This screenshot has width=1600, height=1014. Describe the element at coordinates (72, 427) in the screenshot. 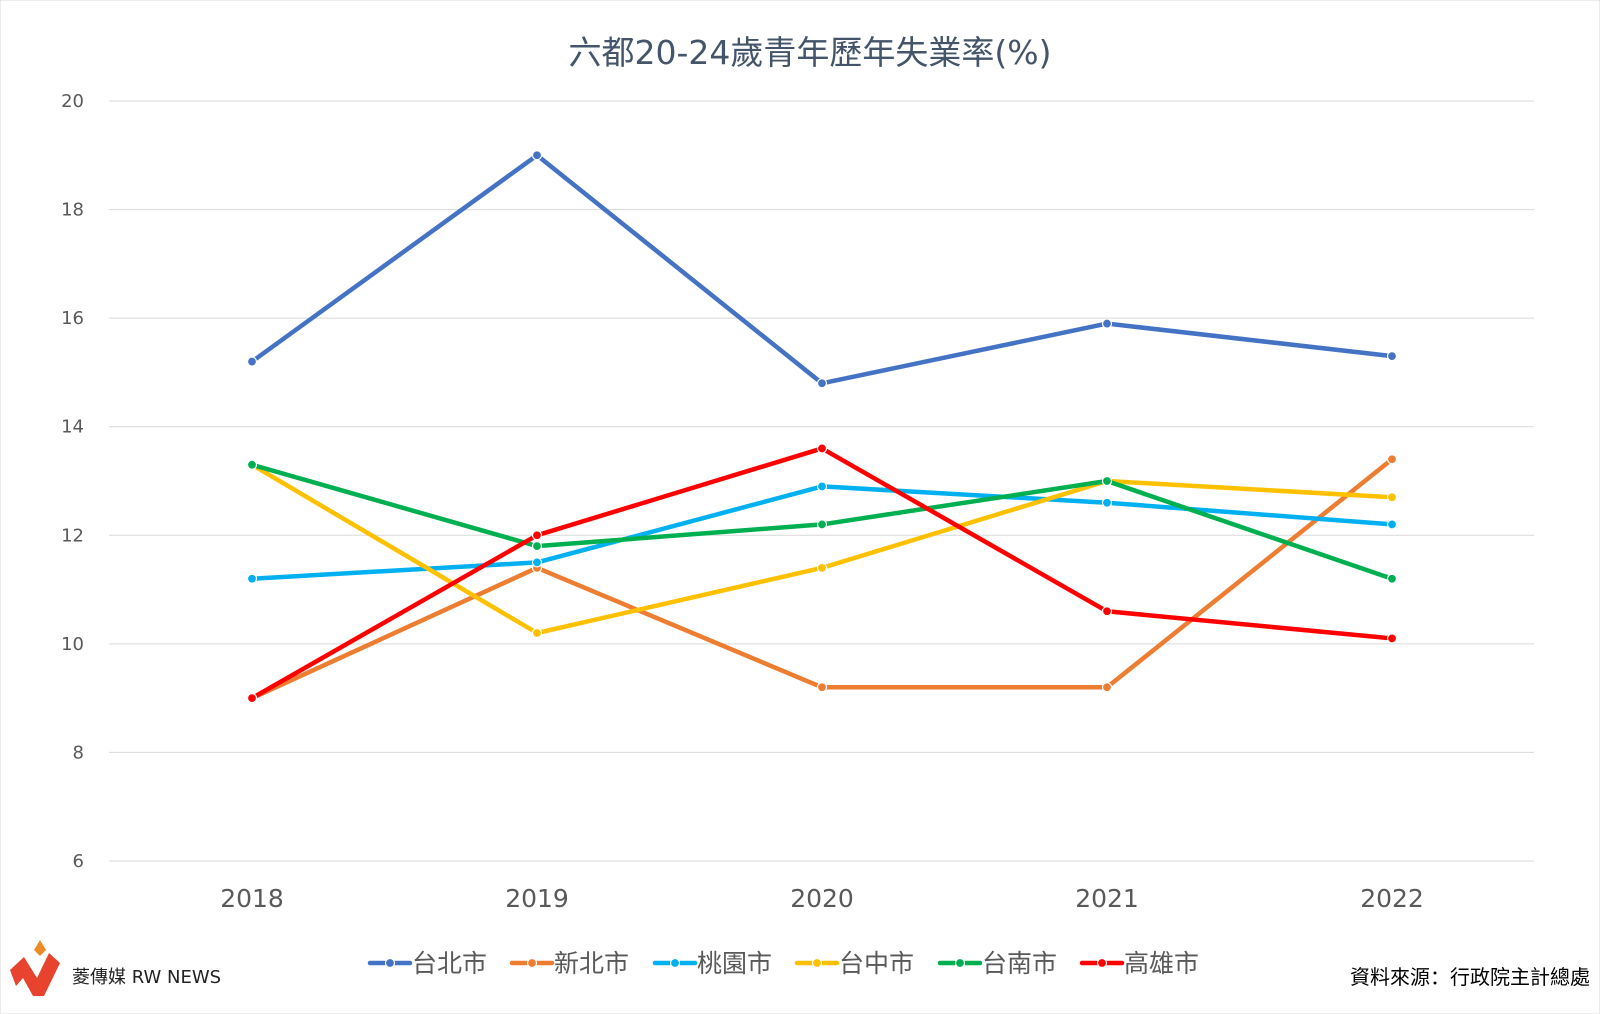

I see `y-tick-label: 14` at that location.